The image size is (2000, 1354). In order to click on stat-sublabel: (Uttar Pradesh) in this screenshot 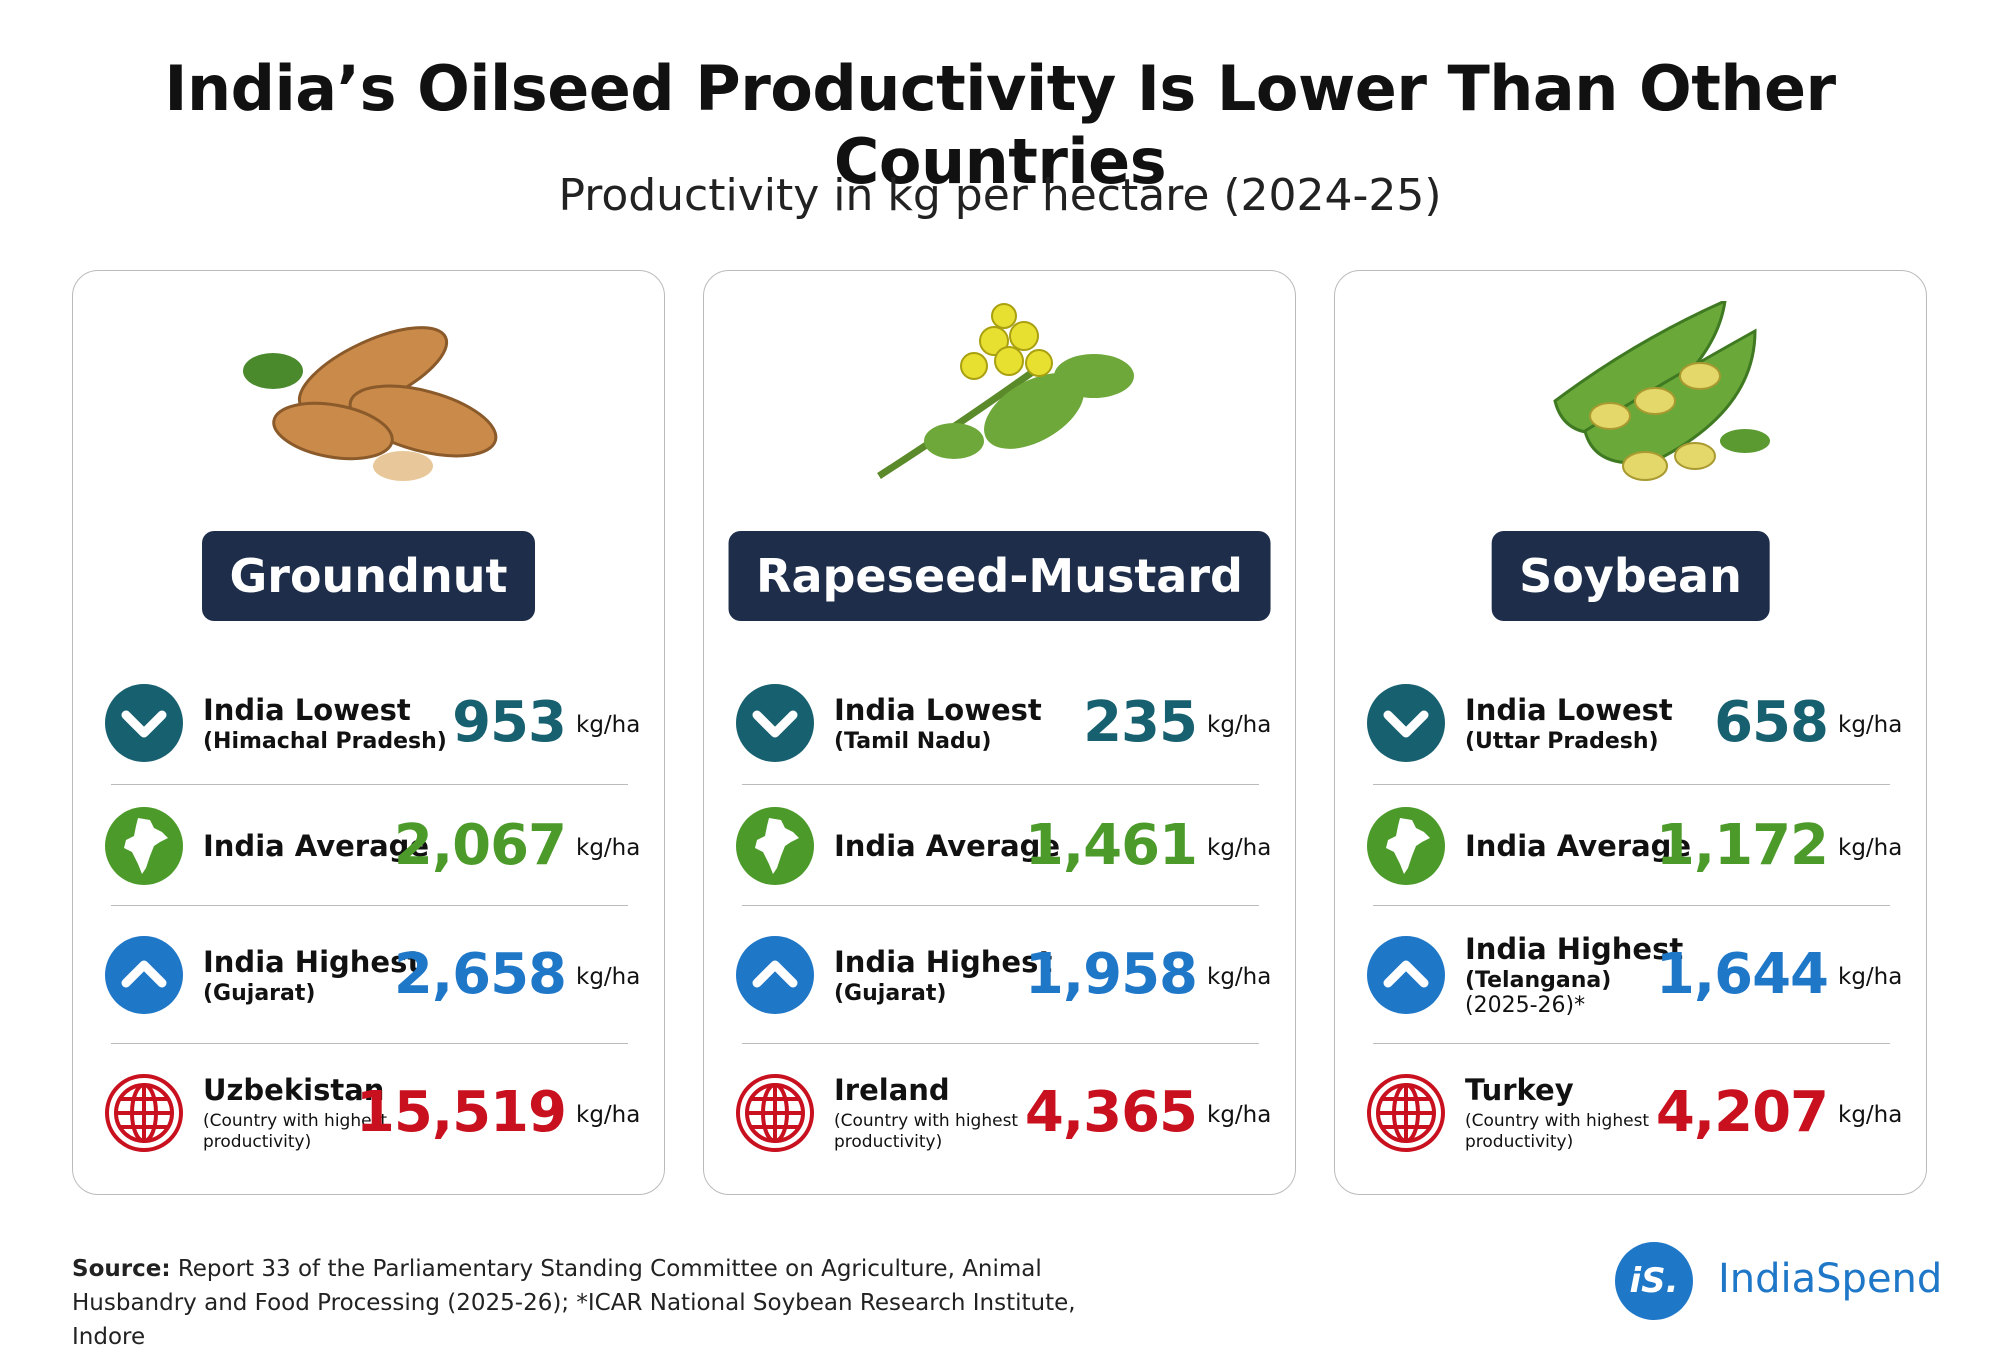, I will do `click(1562, 741)`.